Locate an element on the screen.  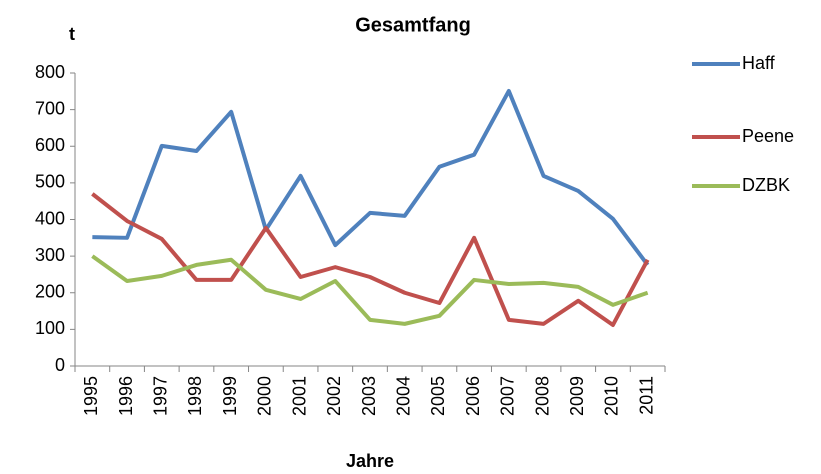
x-tick-label: 2006 is located at coordinates (473, 396).